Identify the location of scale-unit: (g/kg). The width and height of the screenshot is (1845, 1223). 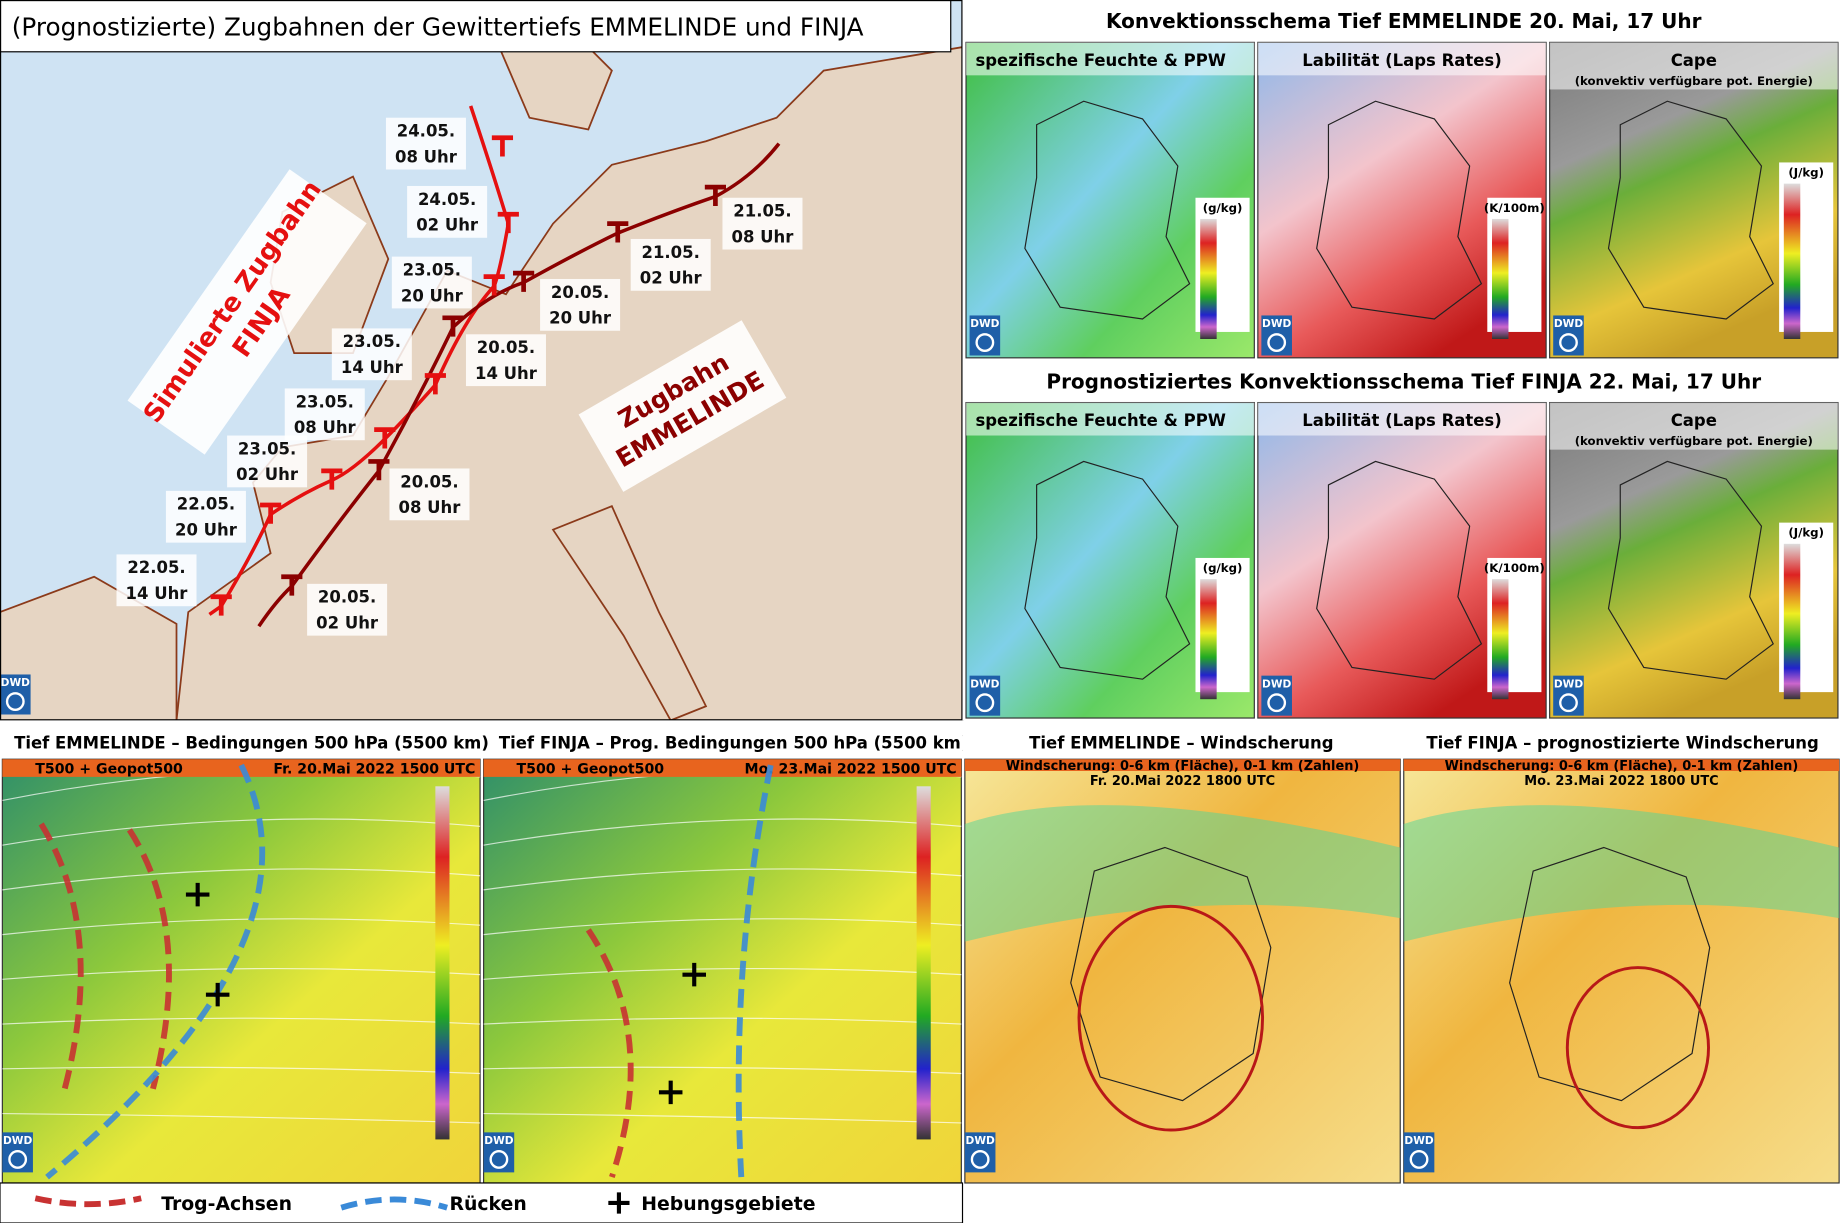
(1223, 208).